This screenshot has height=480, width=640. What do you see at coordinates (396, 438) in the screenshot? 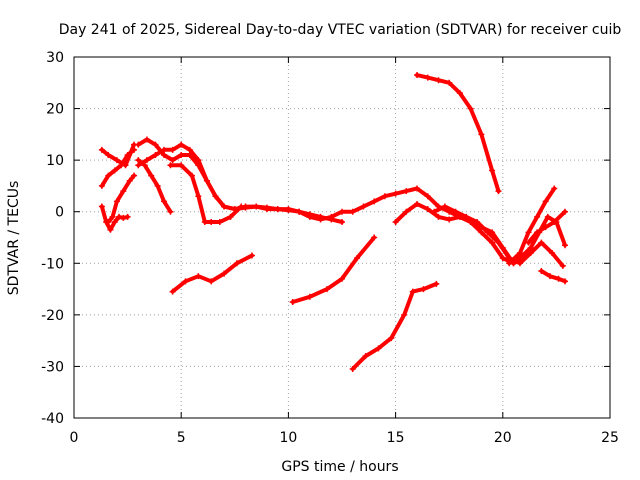
I see `x-tick-label: 15` at bounding box center [396, 438].